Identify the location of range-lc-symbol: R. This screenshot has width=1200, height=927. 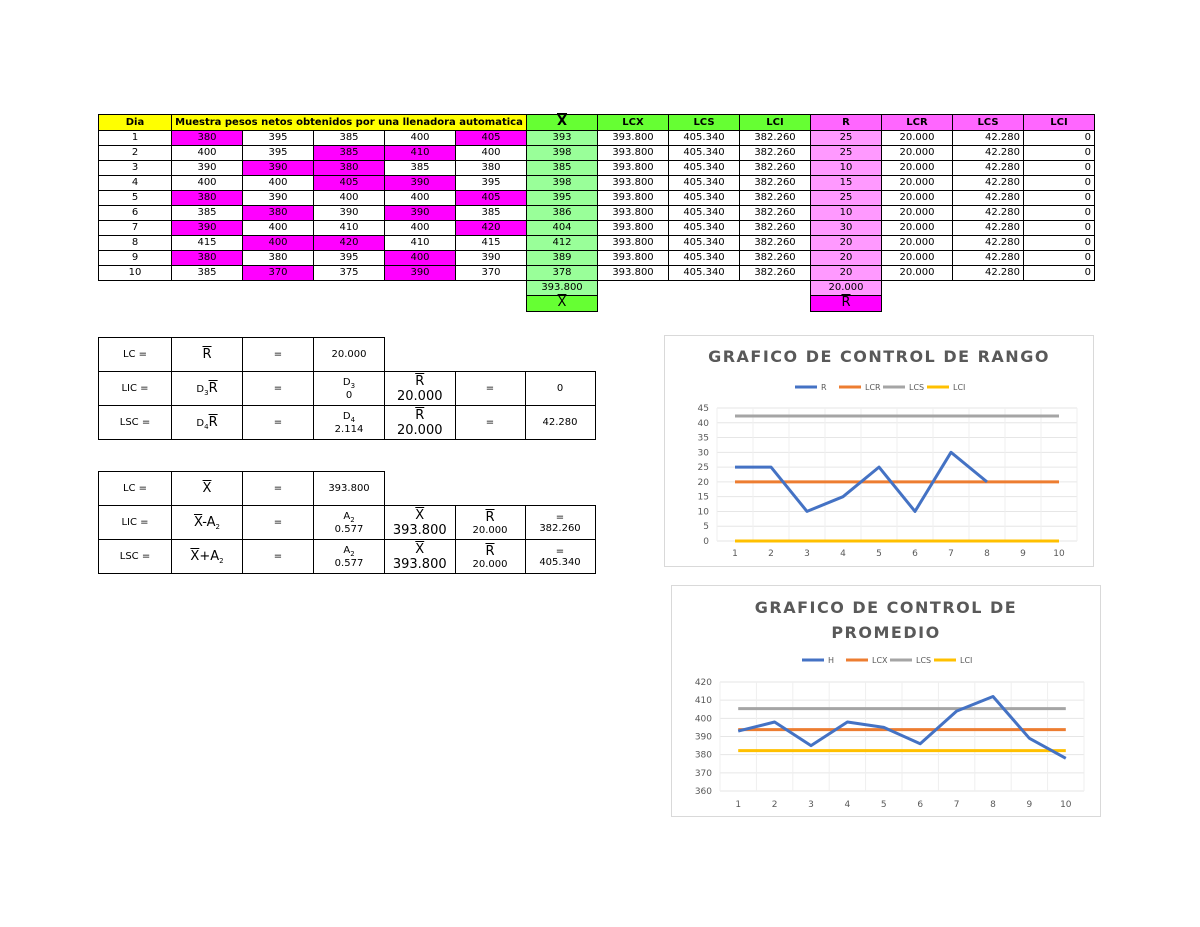
(207, 354).